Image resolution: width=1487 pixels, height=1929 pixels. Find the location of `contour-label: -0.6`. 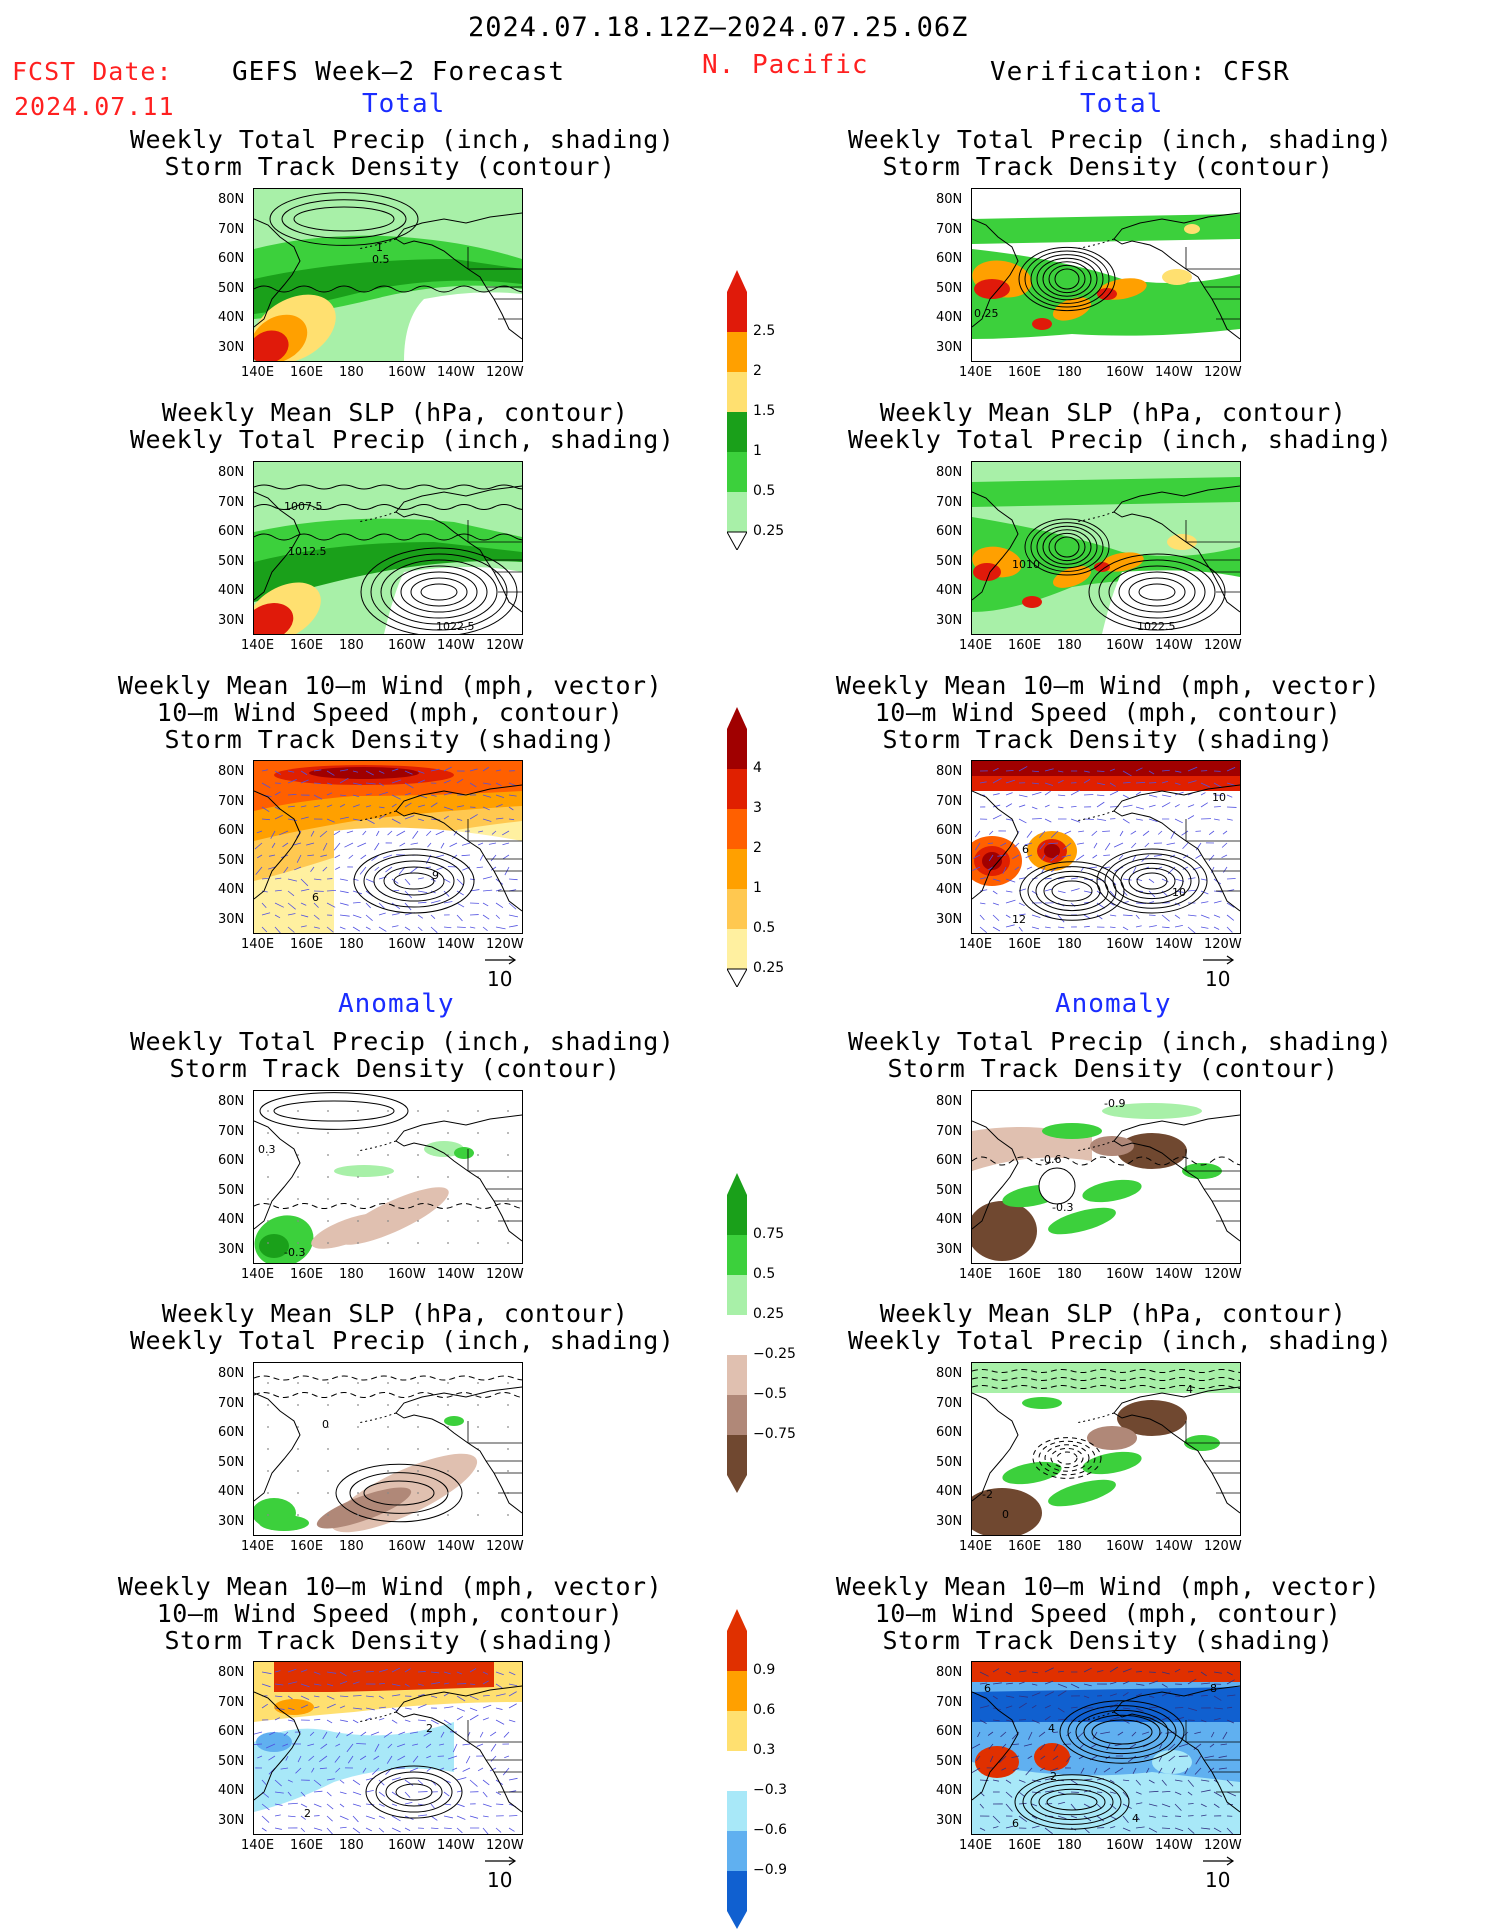

contour-label: -0.6 is located at coordinates (1050, 1159).